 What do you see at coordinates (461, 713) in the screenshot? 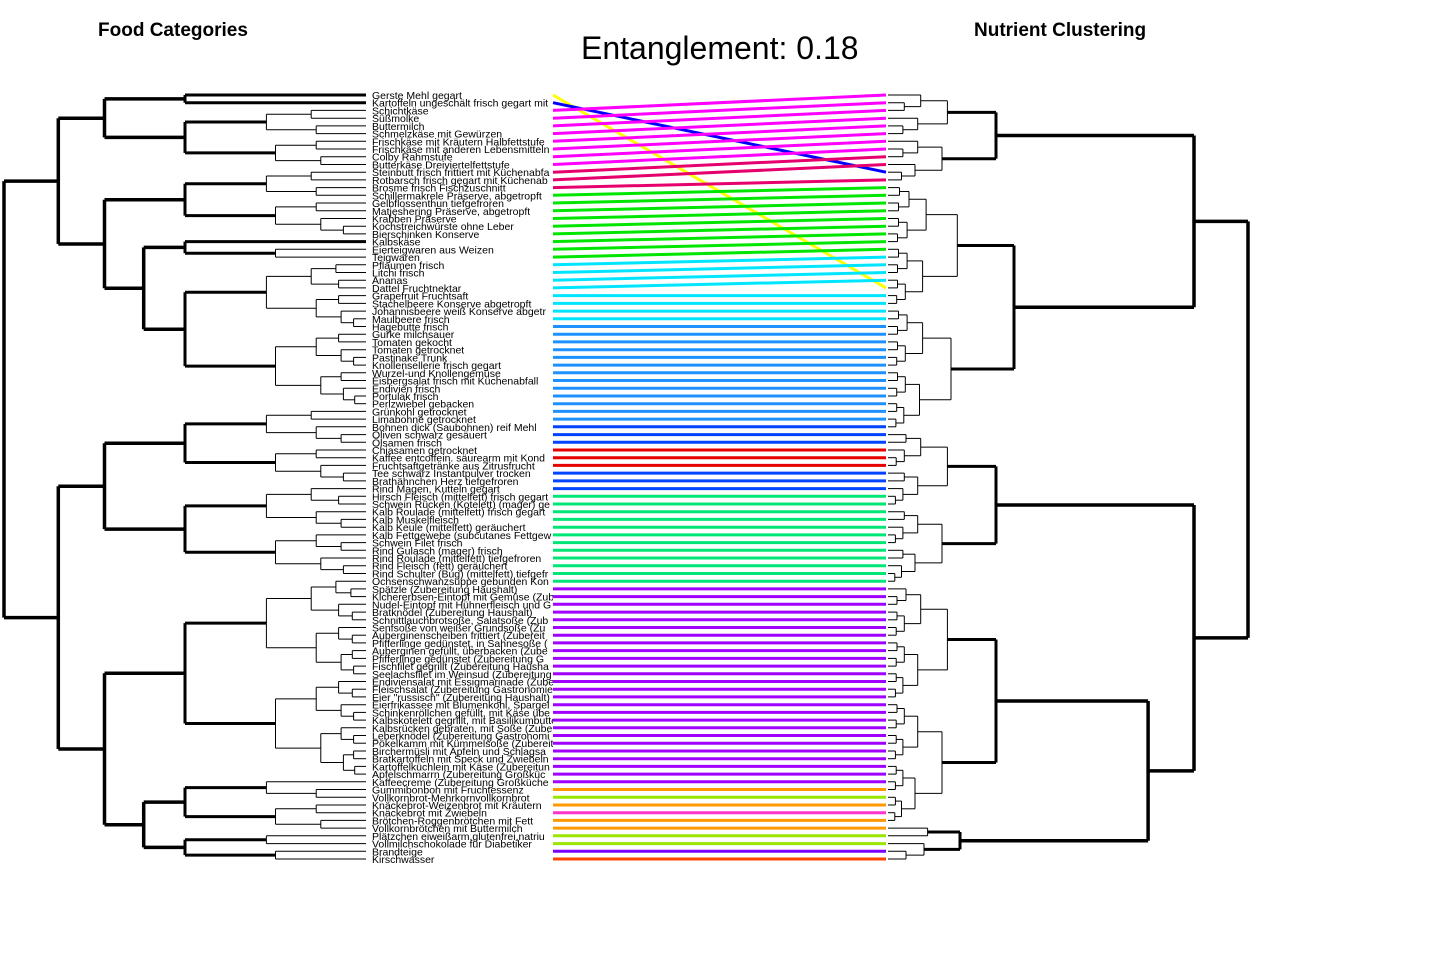
I see `leaf-label: Schinkenröllchen gefüllt, mit Käse übe` at bounding box center [461, 713].